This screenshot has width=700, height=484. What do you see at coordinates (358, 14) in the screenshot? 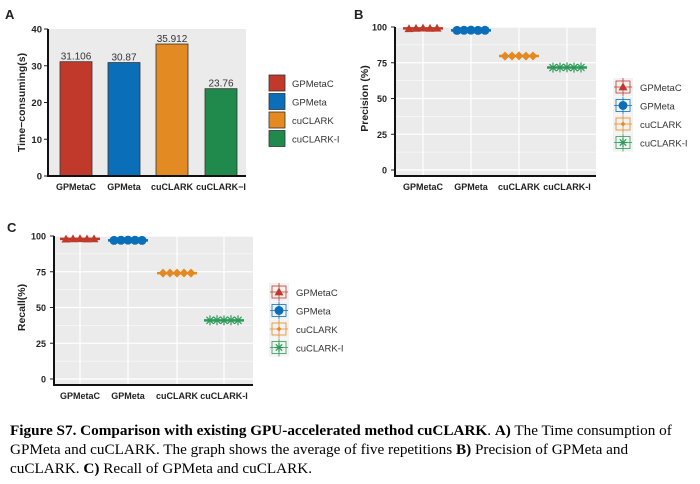
I see `panel-label-b: B` at bounding box center [358, 14].